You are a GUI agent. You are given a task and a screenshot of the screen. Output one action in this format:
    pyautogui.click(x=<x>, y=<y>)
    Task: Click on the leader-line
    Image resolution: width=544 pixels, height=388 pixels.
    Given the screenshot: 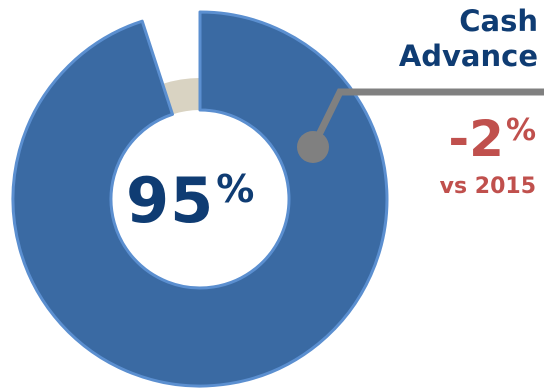 What is the action you would take?
    pyautogui.click(x=420, y=125)
    